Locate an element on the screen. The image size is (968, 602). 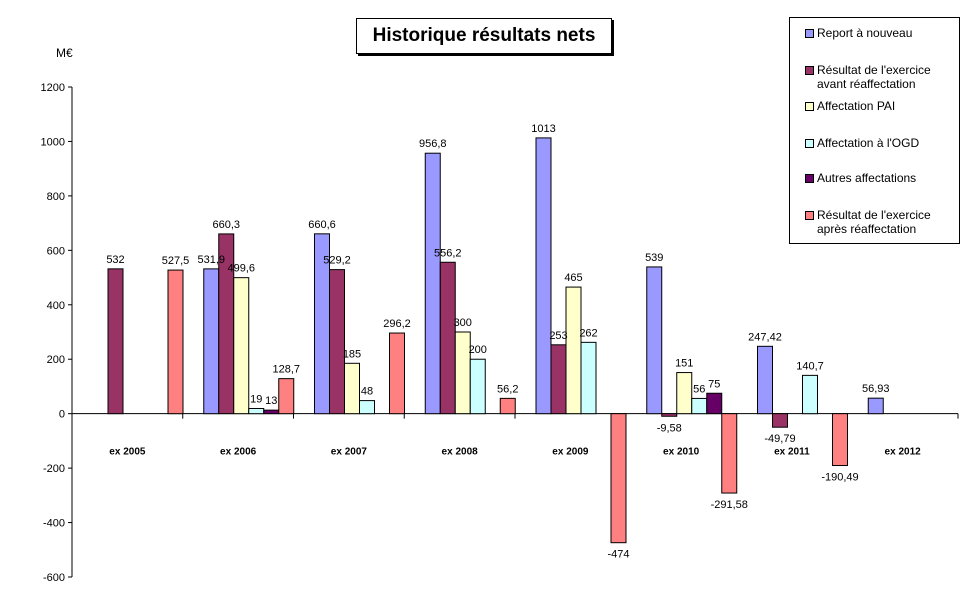
bar-ex-2009-s5 is located at coordinates (618, 478).